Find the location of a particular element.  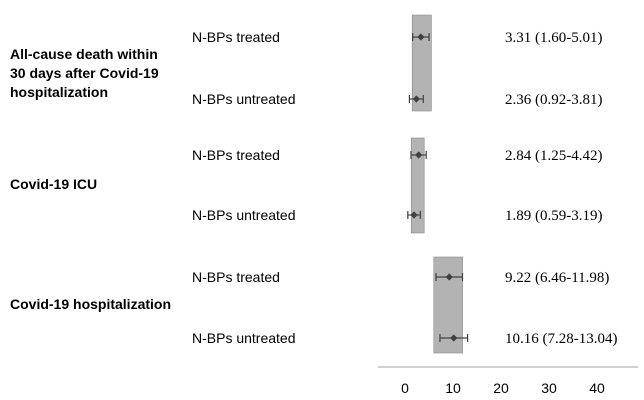

group-label: Covid-19 hospitalization is located at coordinates (90, 304).